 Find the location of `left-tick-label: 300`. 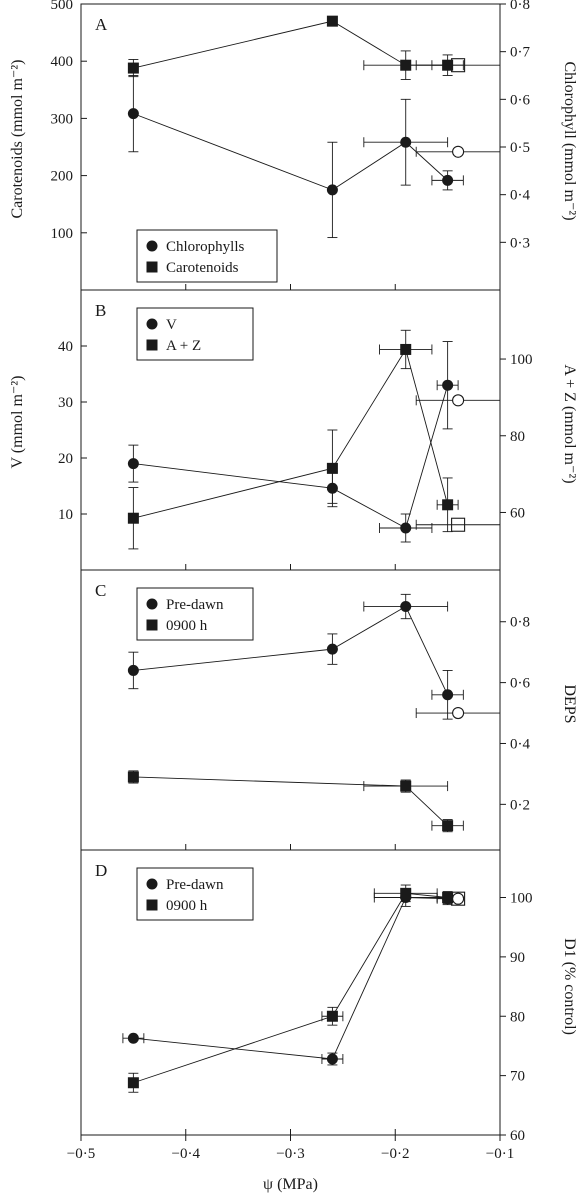

left-tick-label: 300 is located at coordinates (62, 119).